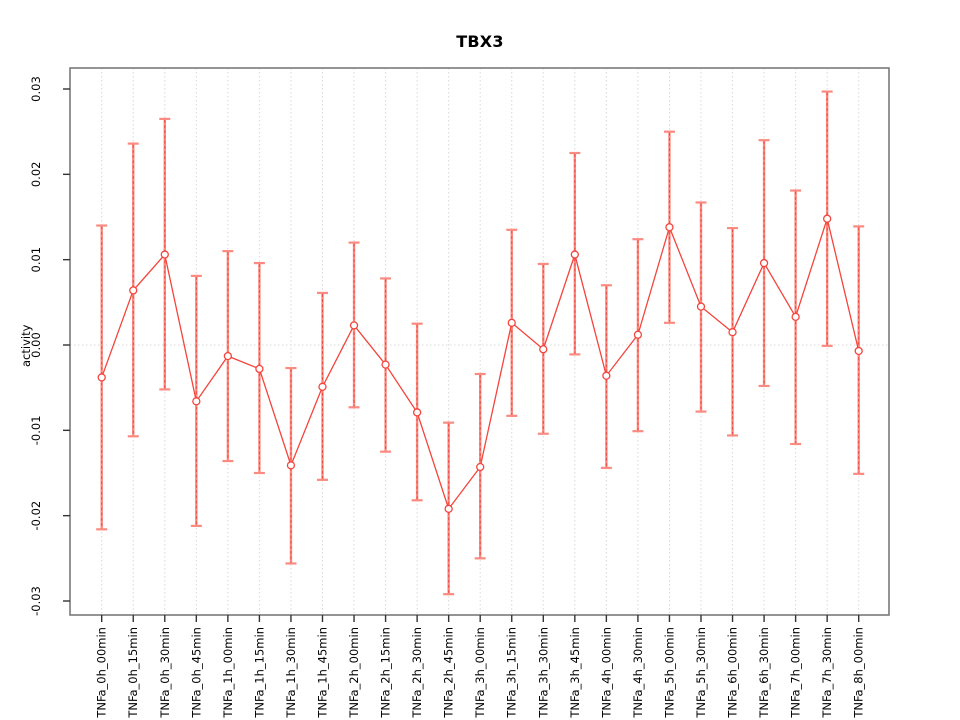  I want to click on x-tick-label: TNFa_3h_15min, so click(512, 673).